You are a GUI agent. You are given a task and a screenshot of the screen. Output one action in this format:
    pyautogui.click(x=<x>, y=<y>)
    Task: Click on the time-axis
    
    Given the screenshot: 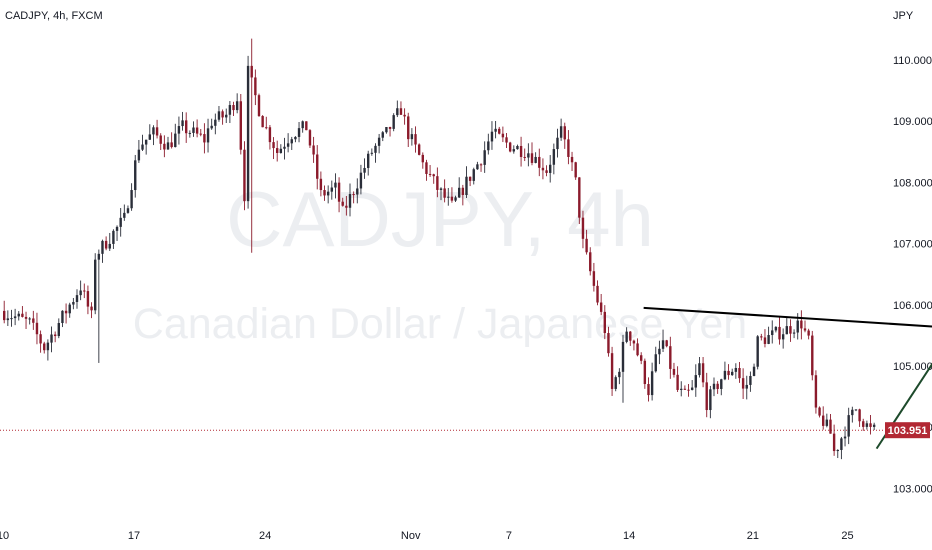 What is the action you would take?
    pyautogui.click(x=466, y=535)
    